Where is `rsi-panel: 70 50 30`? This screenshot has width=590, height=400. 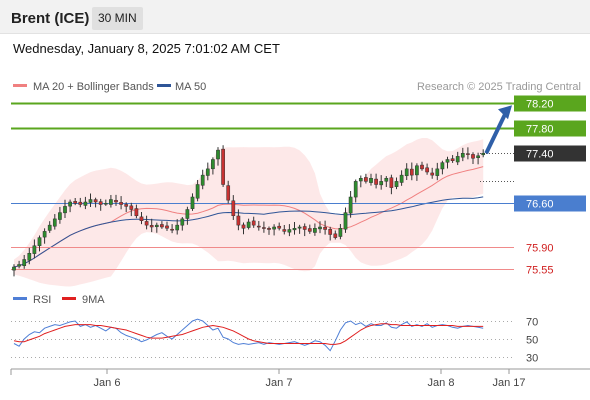 rsi-panel: 70 50 30 is located at coordinates (274, 341).